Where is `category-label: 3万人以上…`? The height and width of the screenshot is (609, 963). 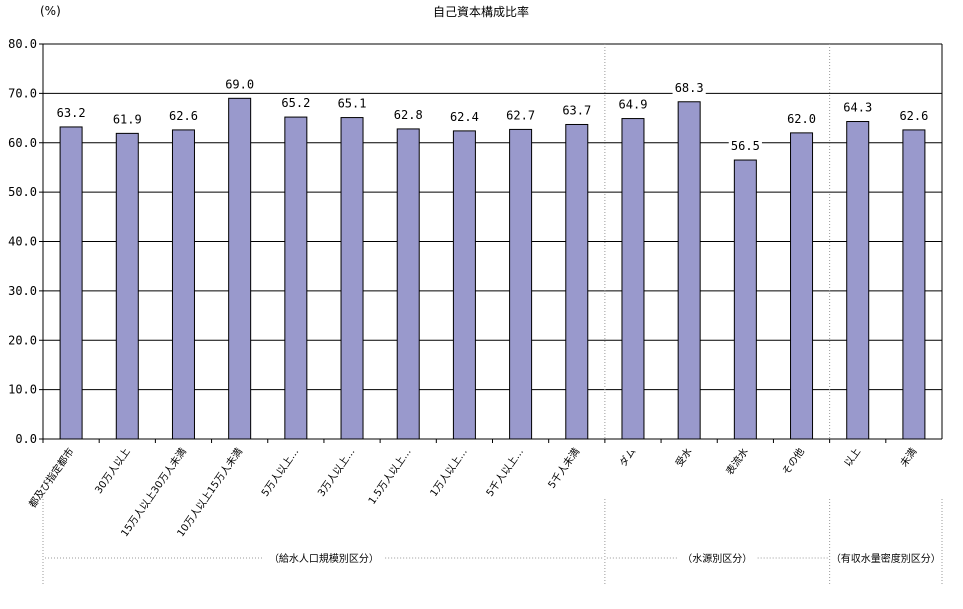
category-label: 3万人以上… is located at coordinates (336, 472).